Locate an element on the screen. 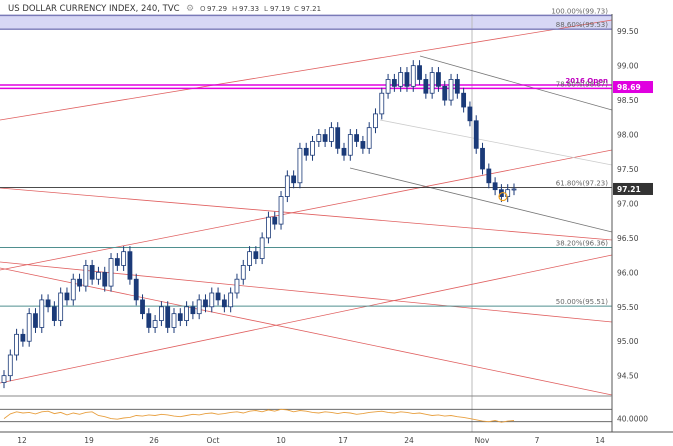 This screenshot has width=673, height=446. ohlc-open-value: 97.29 is located at coordinates (217, 9).